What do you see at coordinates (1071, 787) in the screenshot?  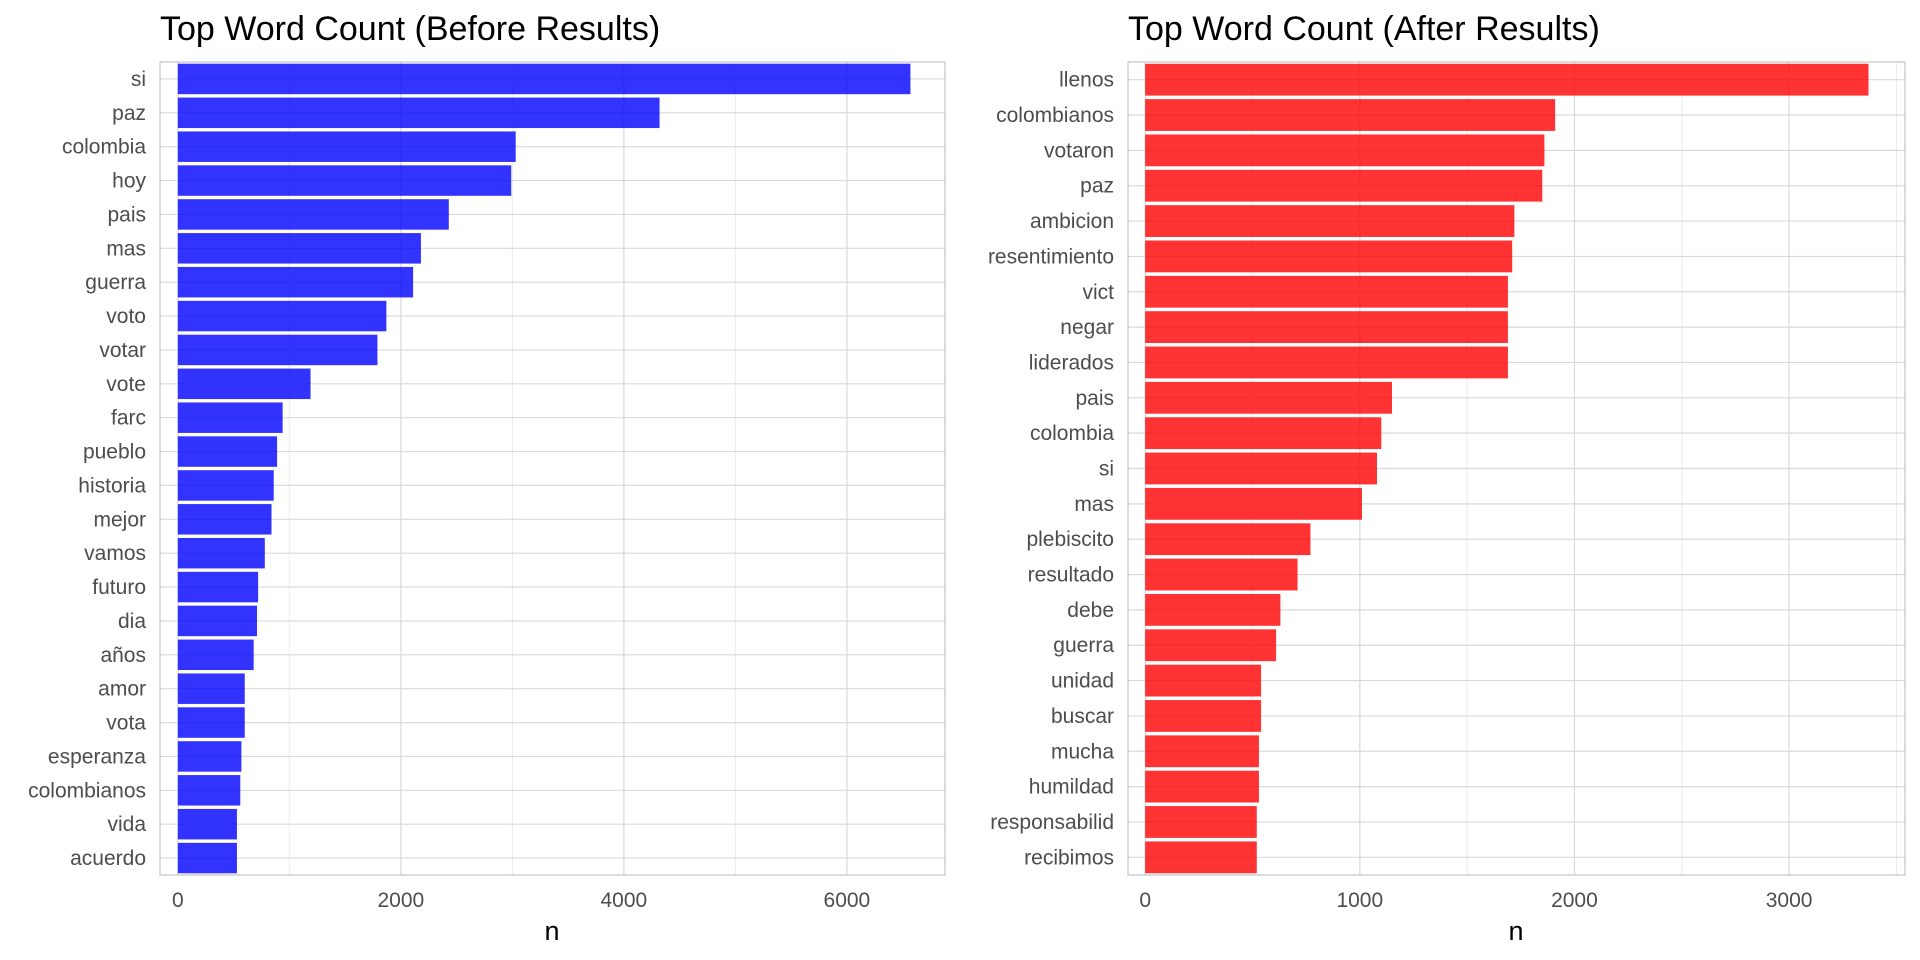 I see `category-label: humildad` at bounding box center [1071, 787].